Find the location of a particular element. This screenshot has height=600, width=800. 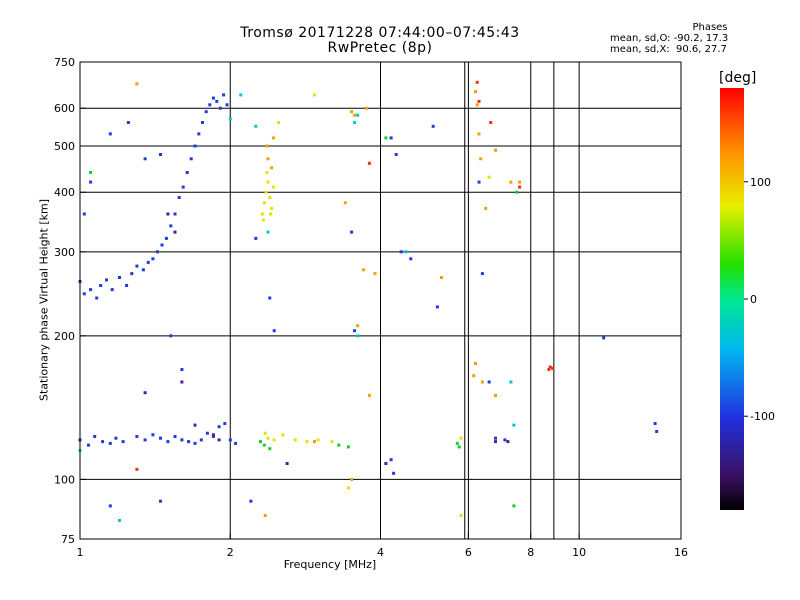

phase-stats-title: Phases is located at coordinates (710, 27).